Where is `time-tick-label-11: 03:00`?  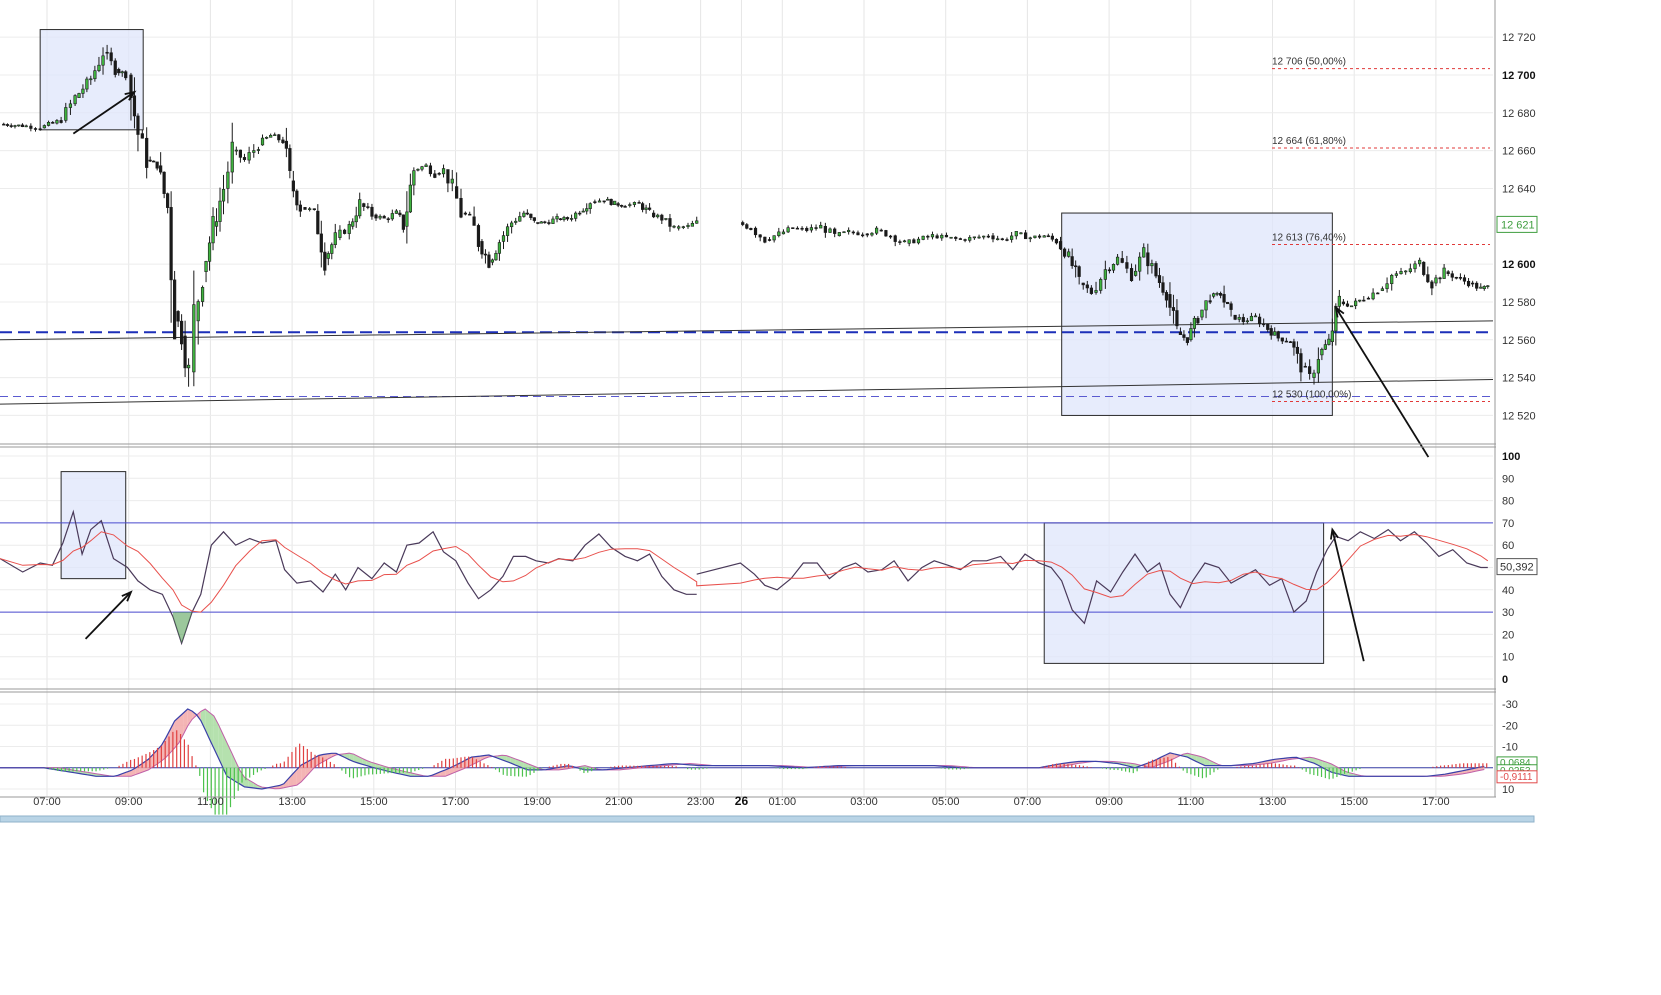
time-tick-label-11: 03:00 is located at coordinates (864, 802).